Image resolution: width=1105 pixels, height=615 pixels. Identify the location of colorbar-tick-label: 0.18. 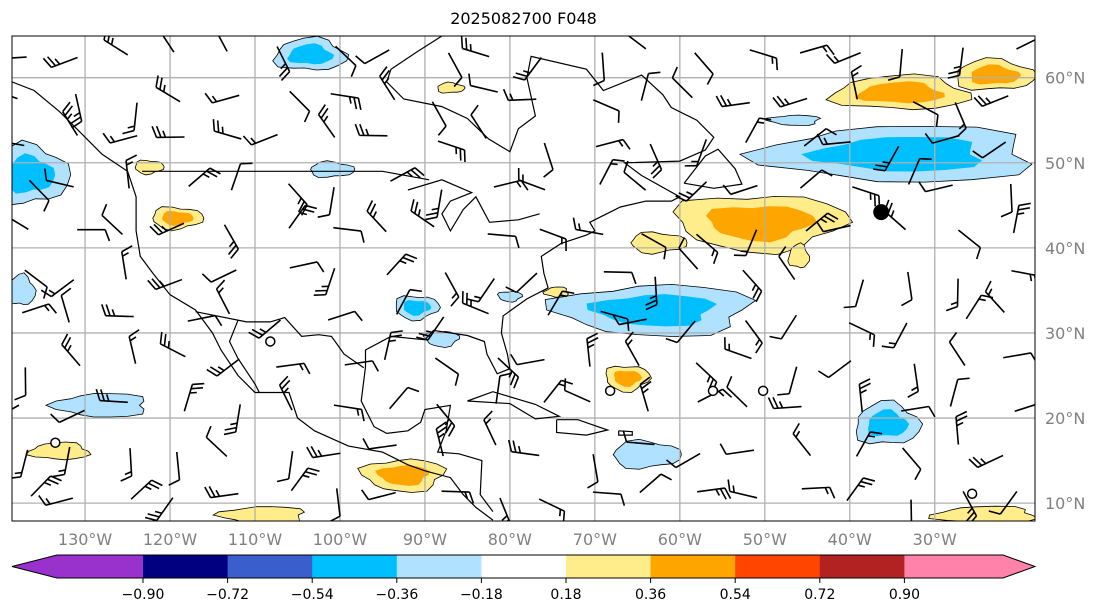
(565, 595).